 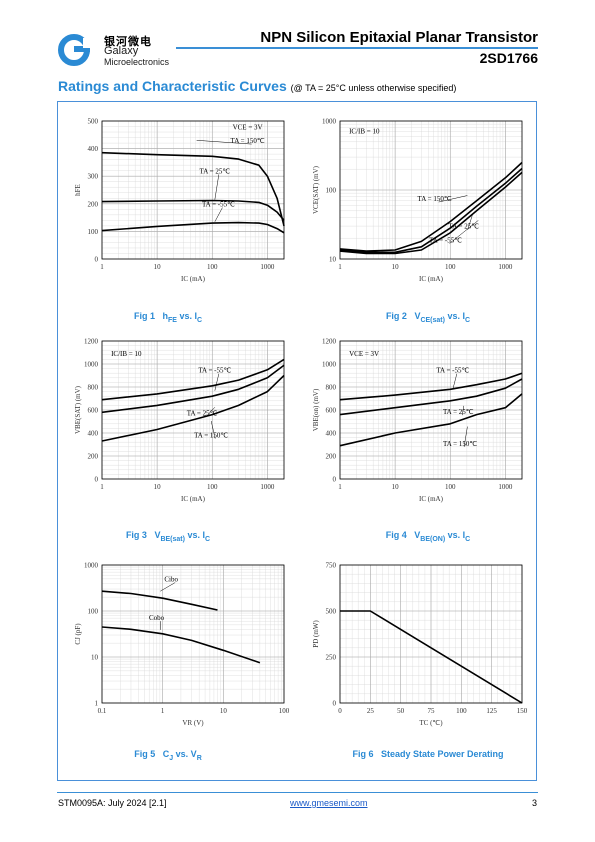 What do you see at coordinates (284, 711) in the screenshot?
I see `fig5-x-tick-label: 100` at bounding box center [284, 711].